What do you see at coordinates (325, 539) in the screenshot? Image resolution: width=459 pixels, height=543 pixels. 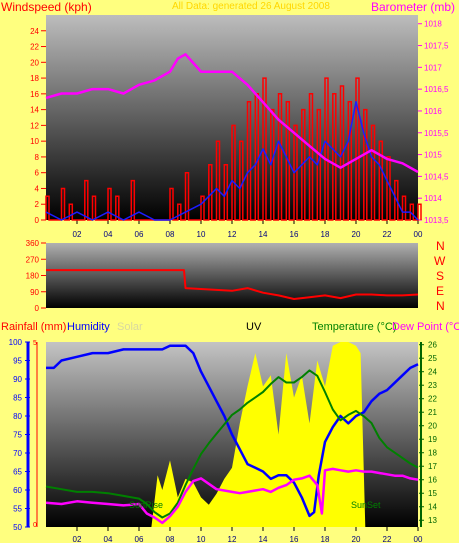 I see `bottom-x-tick-label: 18` at bounding box center [325, 539].